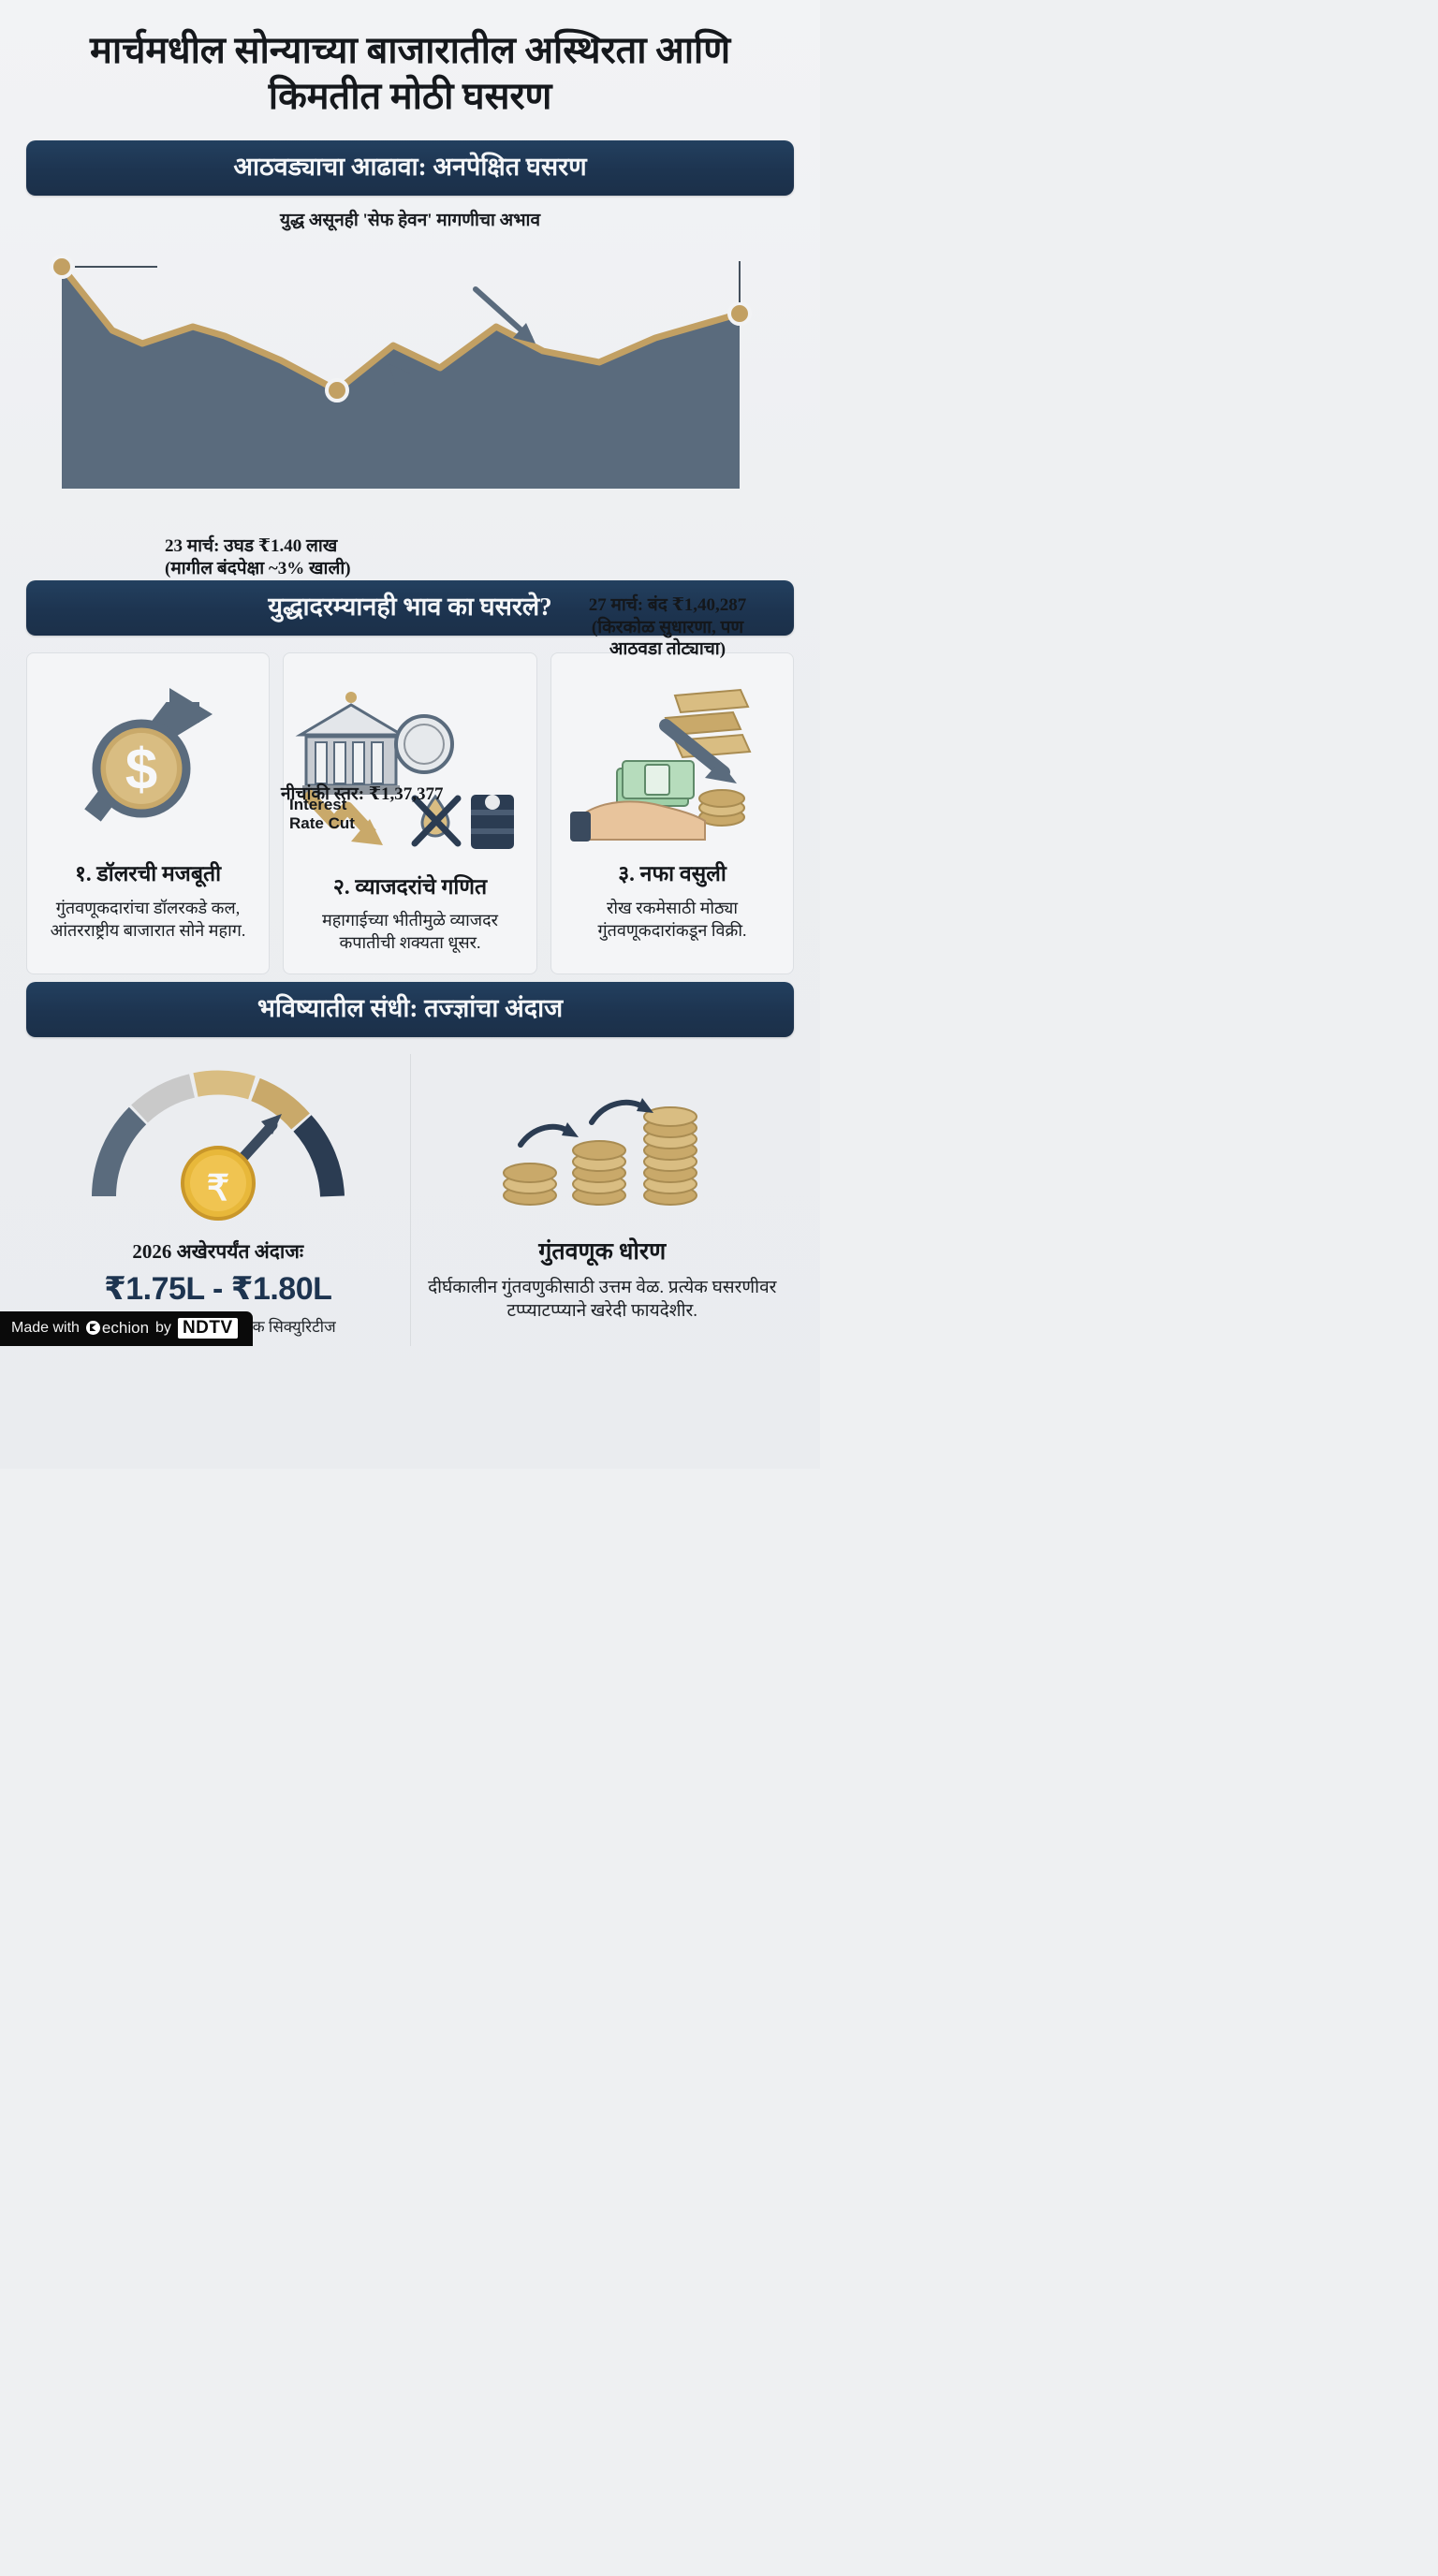 This screenshot has height=2576, width=1438. Describe the element at coordinates (571, 1129) in the screenshot. I see `growth-arrow-1-head` at that location.